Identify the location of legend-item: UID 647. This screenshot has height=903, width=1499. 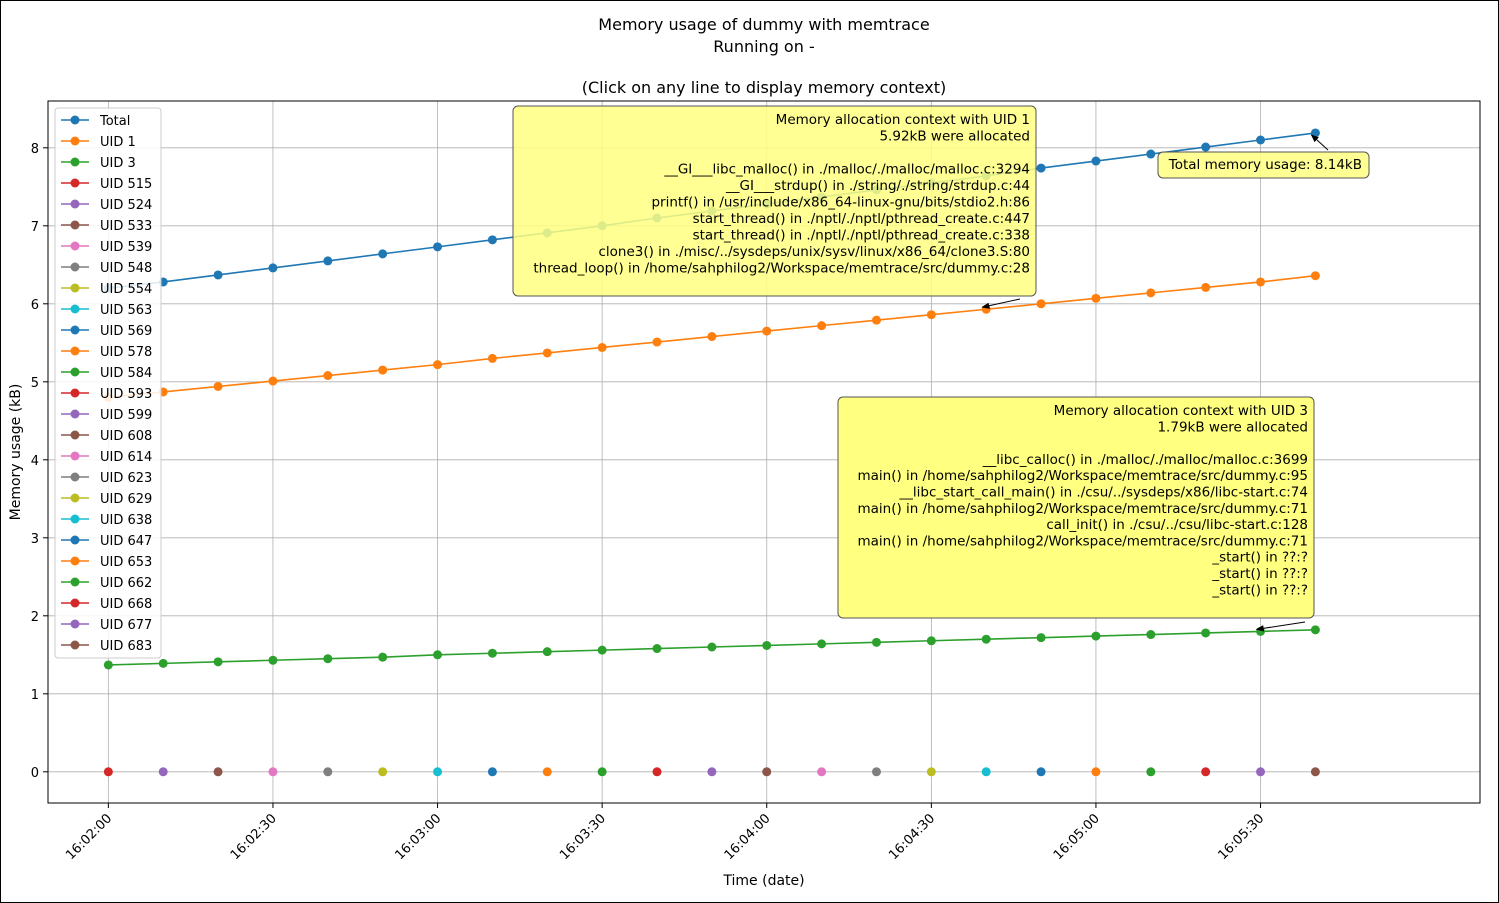
(106, 541).